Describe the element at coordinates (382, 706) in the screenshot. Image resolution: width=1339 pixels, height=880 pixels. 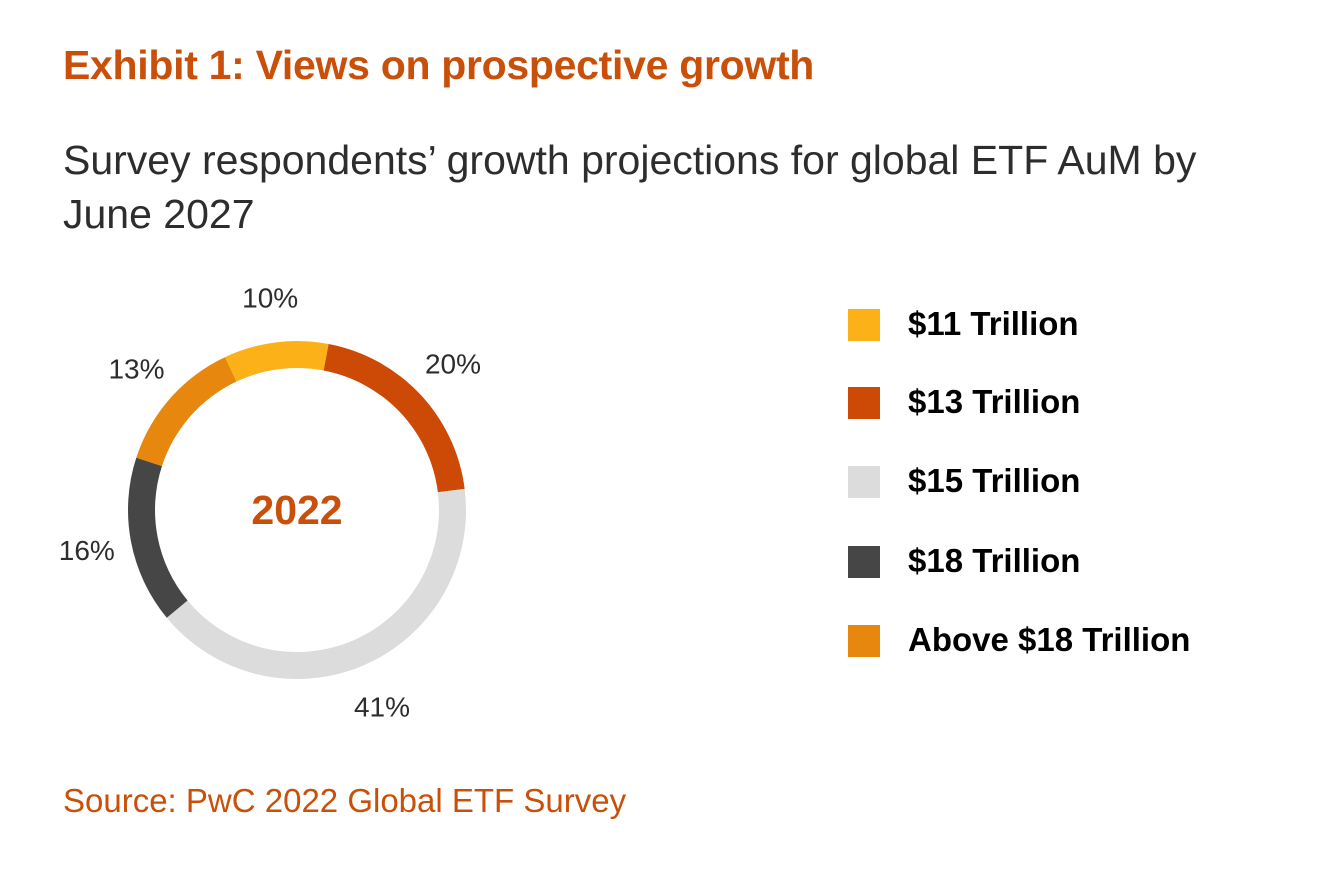
I see `data-label-15-trillion: 41%` at that location.